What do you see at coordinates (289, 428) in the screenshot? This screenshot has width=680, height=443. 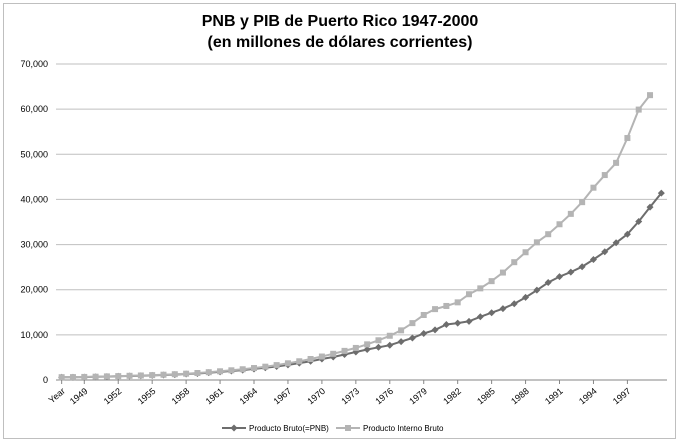 I see `legend-label: Producto Bruto(=PNB)` at bounding box center [289, 428].